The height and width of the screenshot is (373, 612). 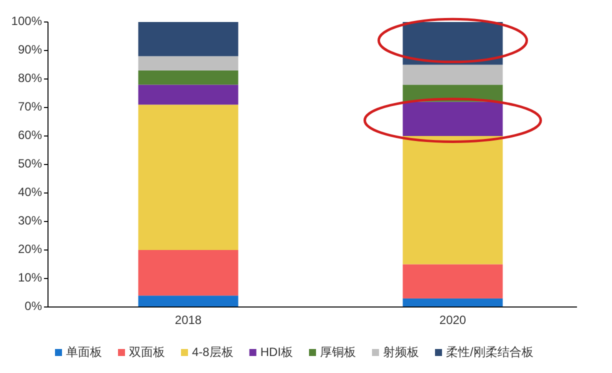 What do you see at coordinates (30, 49) in the screenshot?
I see `y-tick-label: 90%` at bounding box center [30, 49].